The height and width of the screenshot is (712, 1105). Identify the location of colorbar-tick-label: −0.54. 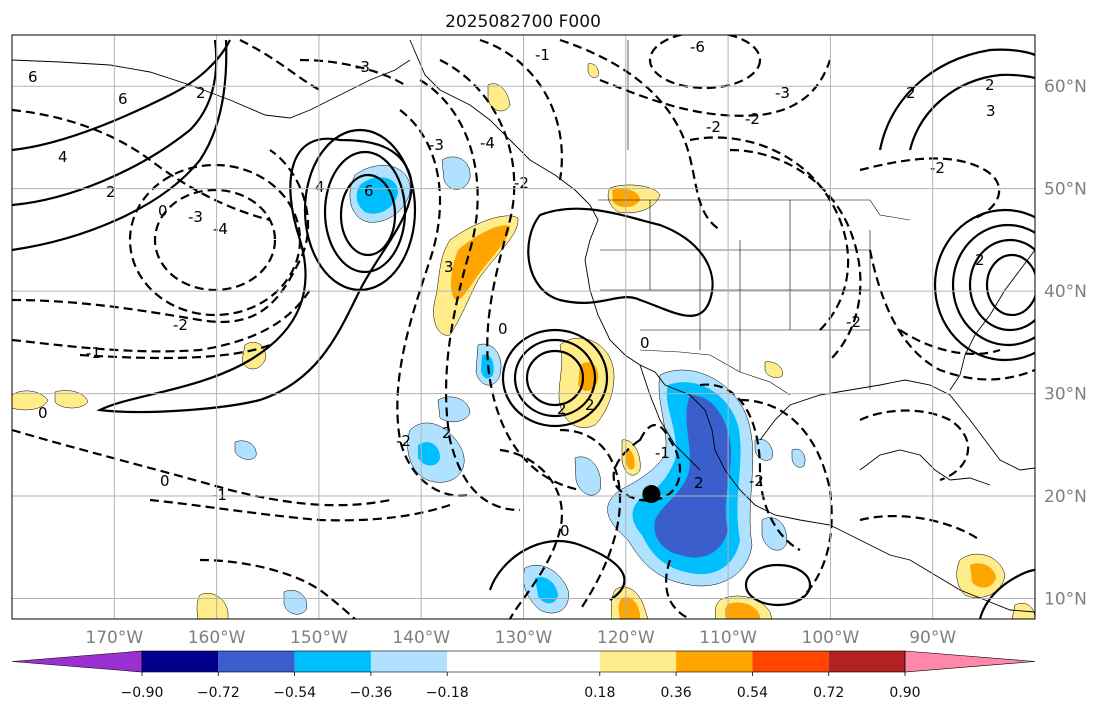
(294, 693).